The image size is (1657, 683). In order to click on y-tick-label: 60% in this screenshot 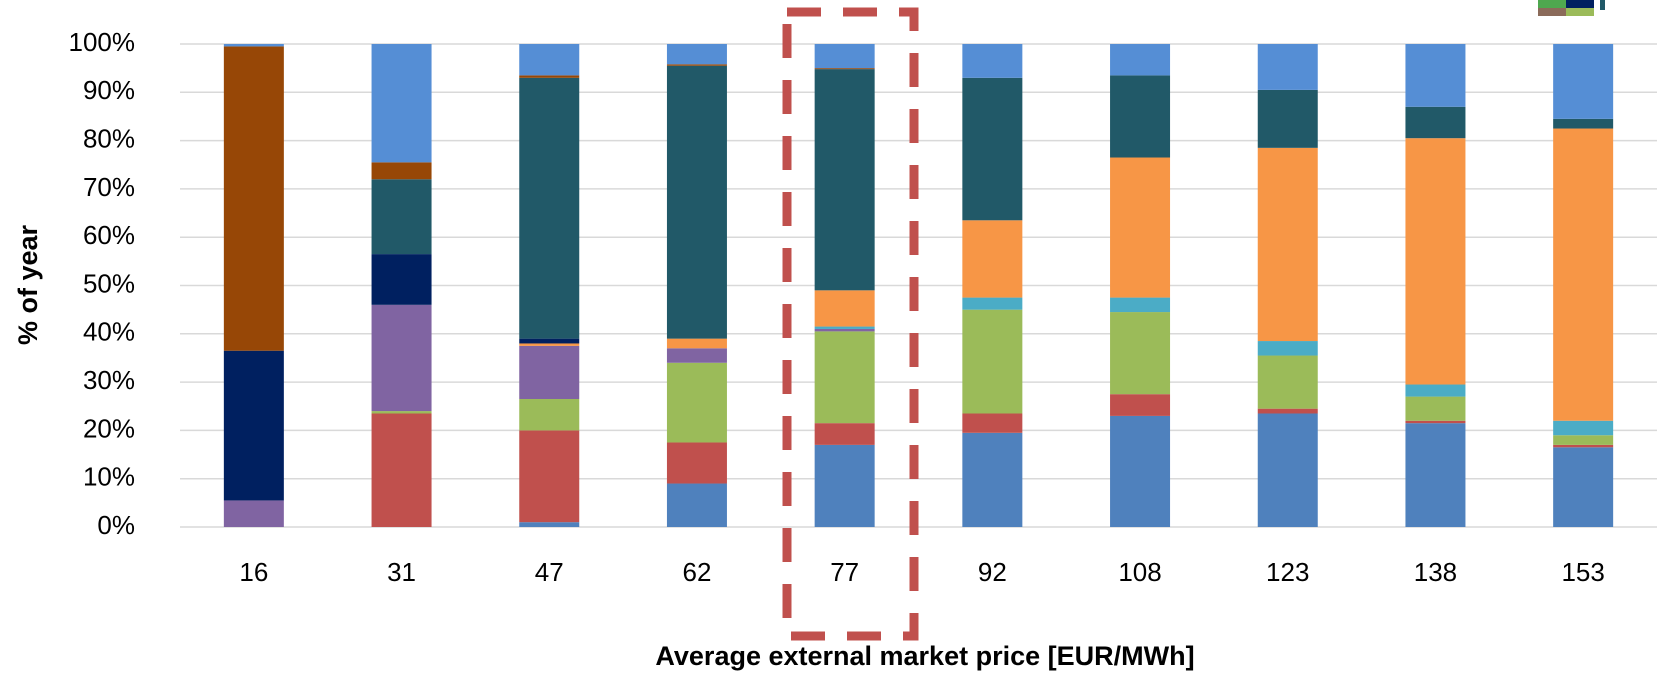, I will do `click(109, 235)`.